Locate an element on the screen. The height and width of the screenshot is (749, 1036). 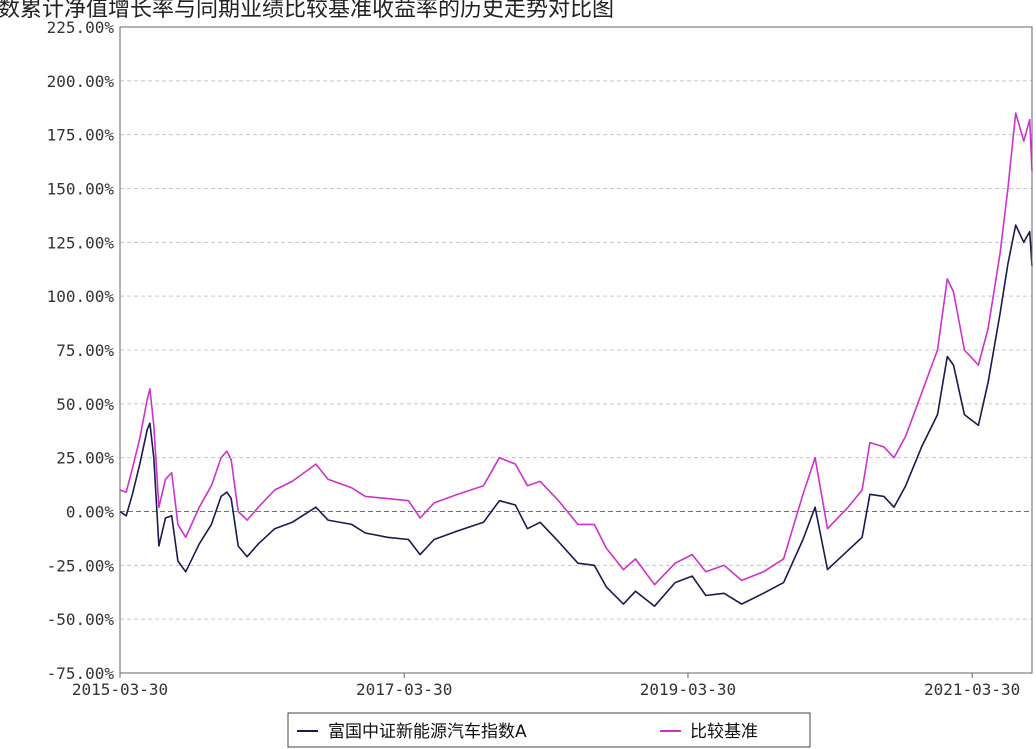
x-tick-label: 2015-03-30 is located at coordinates (120, 689).